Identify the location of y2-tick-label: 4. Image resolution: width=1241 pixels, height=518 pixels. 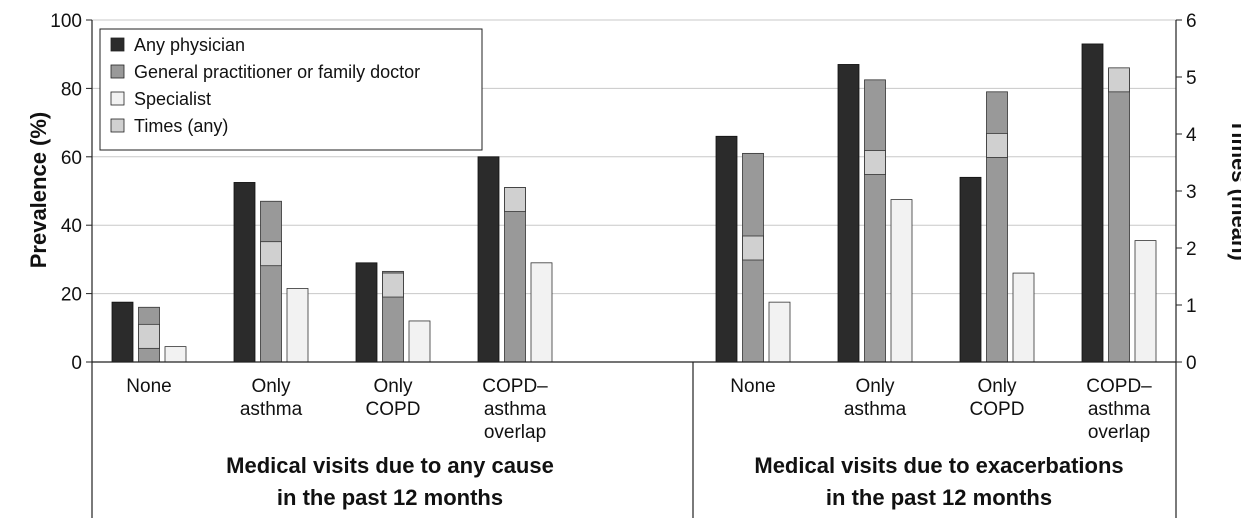
(1191, 135).